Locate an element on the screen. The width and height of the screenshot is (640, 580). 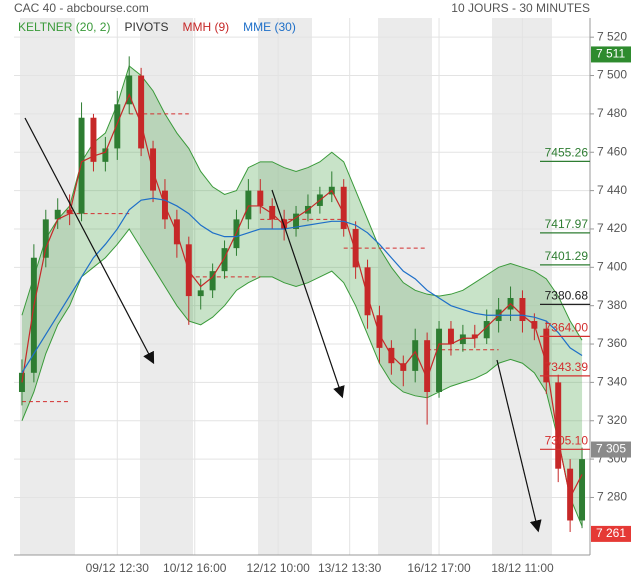
x-tick-label: 18/12 11:00 is located at coordinates (522, 568).